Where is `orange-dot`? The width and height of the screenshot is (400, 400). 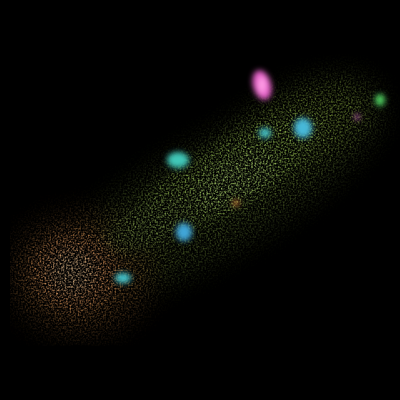 orange-dot is located at coordinates (236, 203).